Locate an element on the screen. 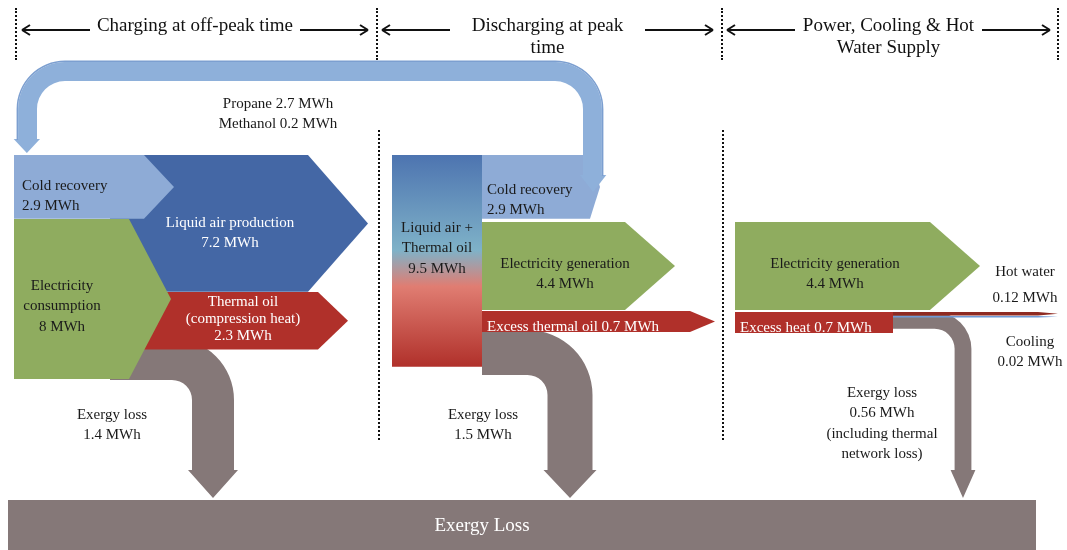 Image resolution: width=1067 pixels, height=550 pixels. data-label: 7.2 MWh is located at coordinates (230, 242).